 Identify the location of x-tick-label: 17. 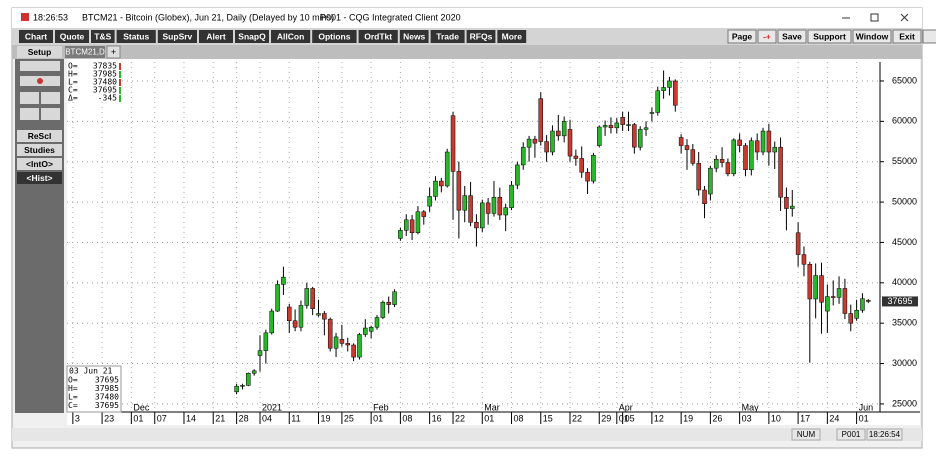
(805, 418).